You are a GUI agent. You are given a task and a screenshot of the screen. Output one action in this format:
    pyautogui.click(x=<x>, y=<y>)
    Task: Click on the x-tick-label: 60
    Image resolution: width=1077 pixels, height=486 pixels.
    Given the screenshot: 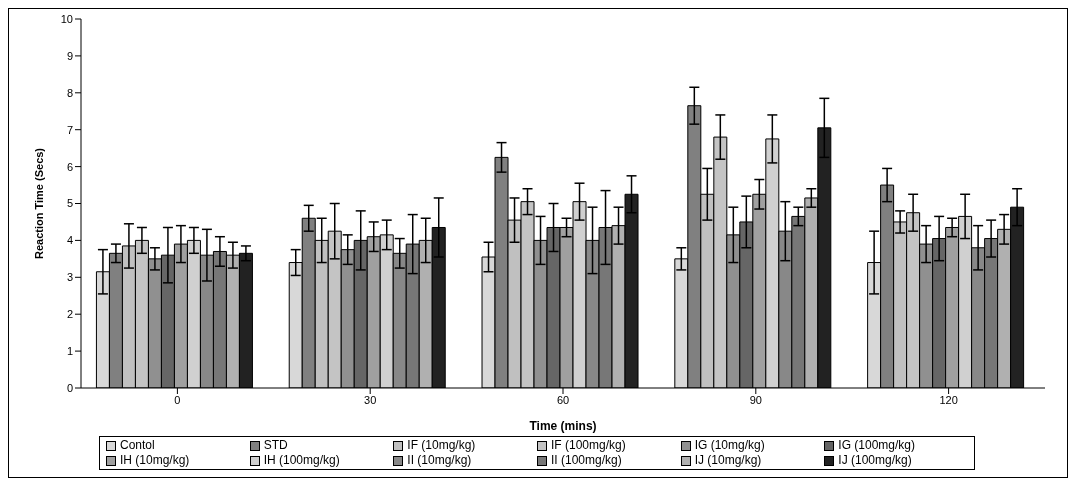 What is the action you would take?
    pyautogui.click(x=563, y=399)
    